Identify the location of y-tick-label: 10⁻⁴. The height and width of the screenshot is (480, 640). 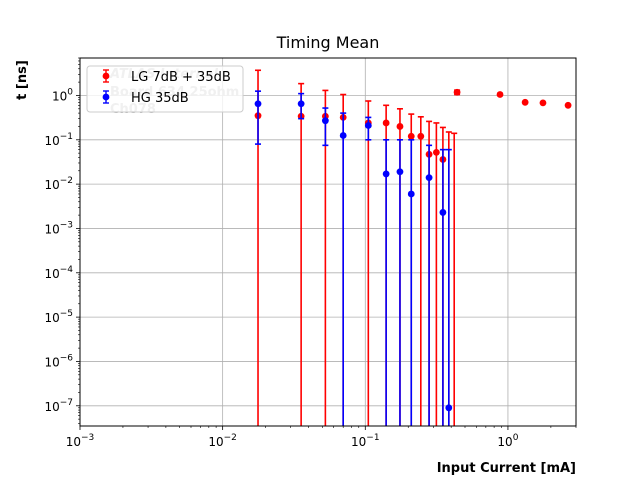
(58, 273).